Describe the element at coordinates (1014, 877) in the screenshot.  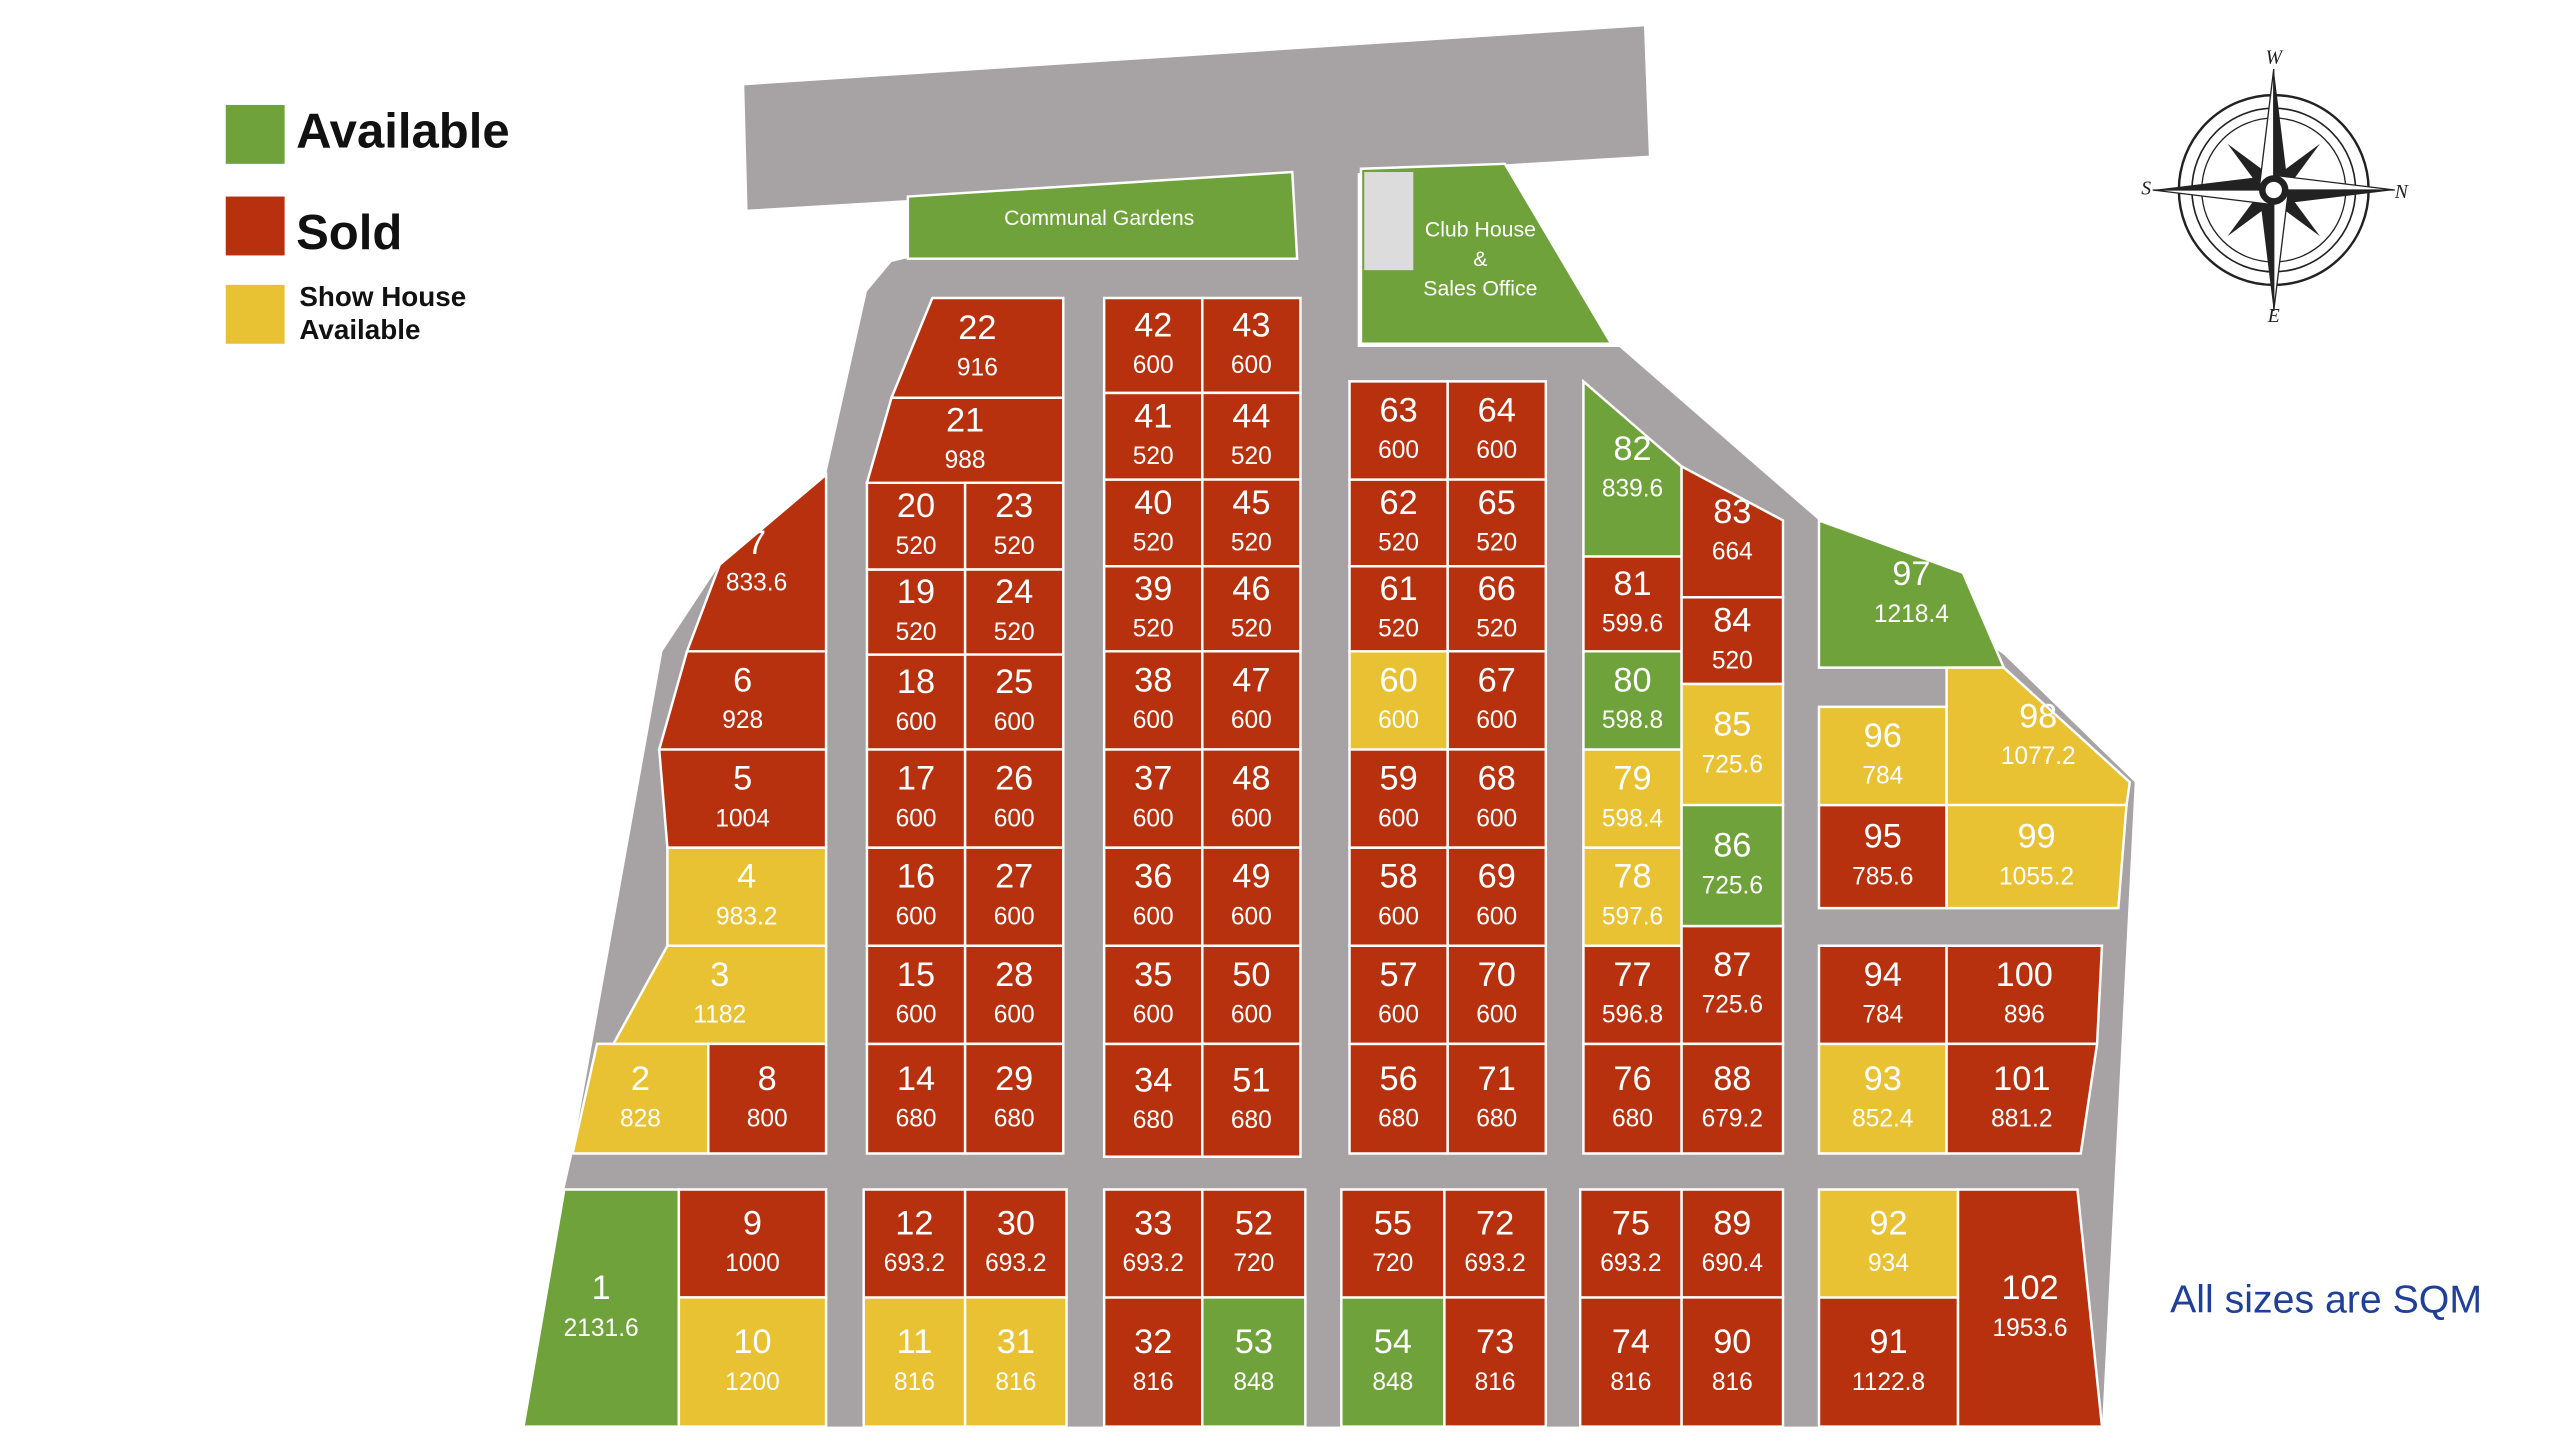
I see `plot-number: 27` at that location.